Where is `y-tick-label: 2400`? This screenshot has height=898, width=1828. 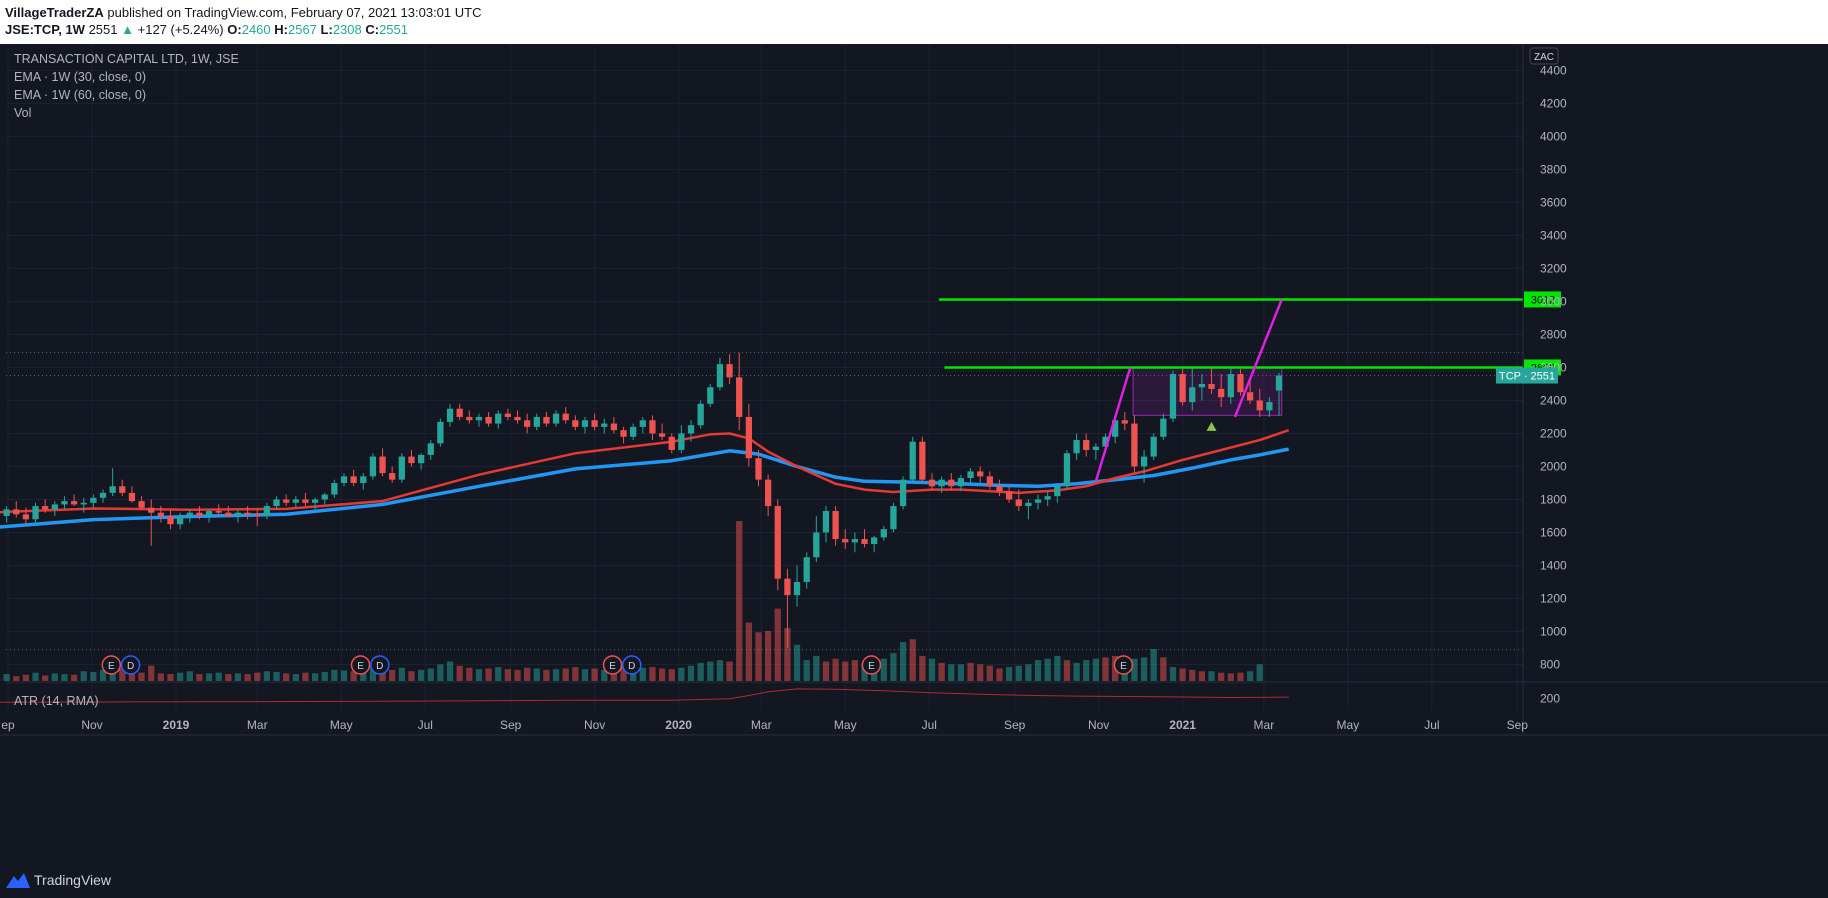
y-tick-label: 2400 is located at coordinates (1553, 400).